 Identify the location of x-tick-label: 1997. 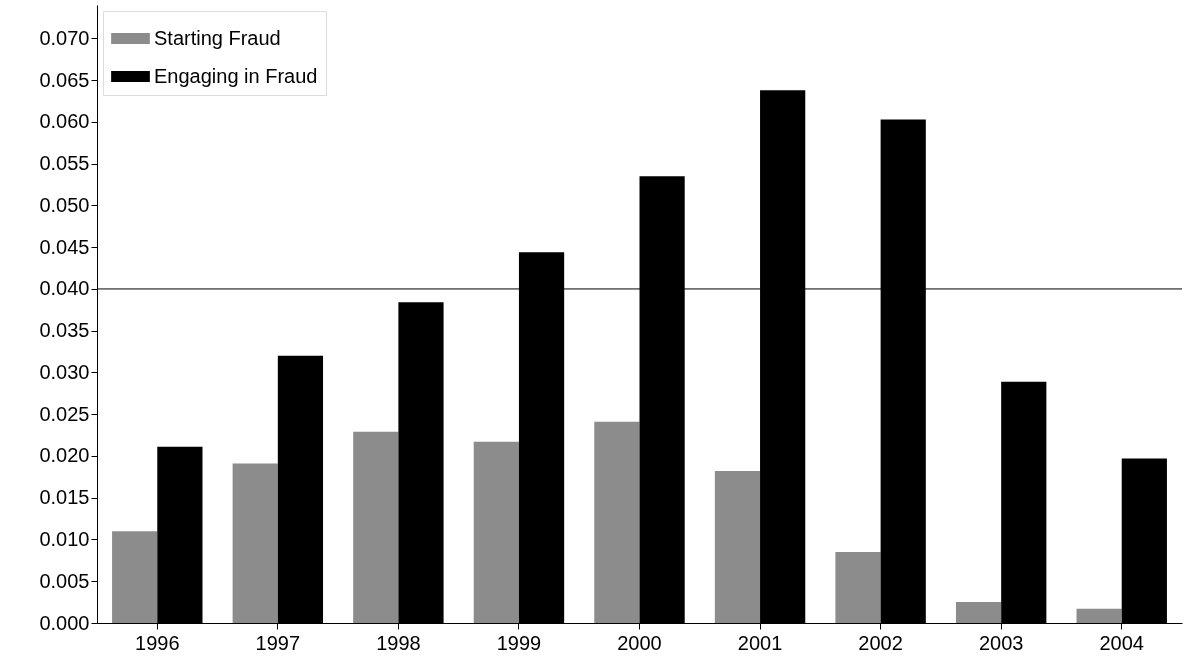
(278, 642).